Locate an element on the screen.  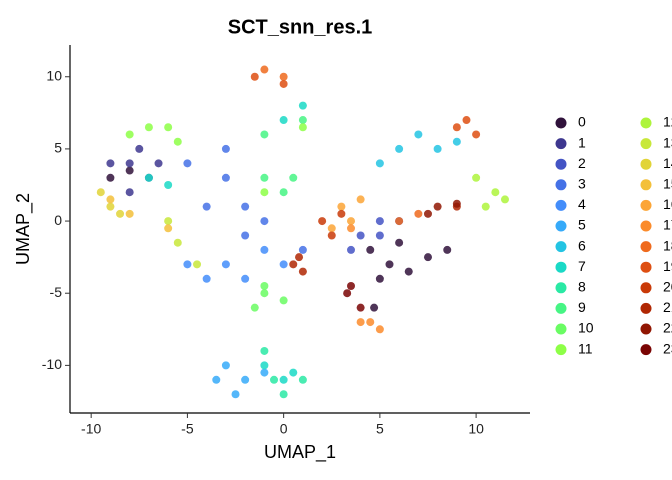
legend-label: 18 is located at coordinates (667, 245).